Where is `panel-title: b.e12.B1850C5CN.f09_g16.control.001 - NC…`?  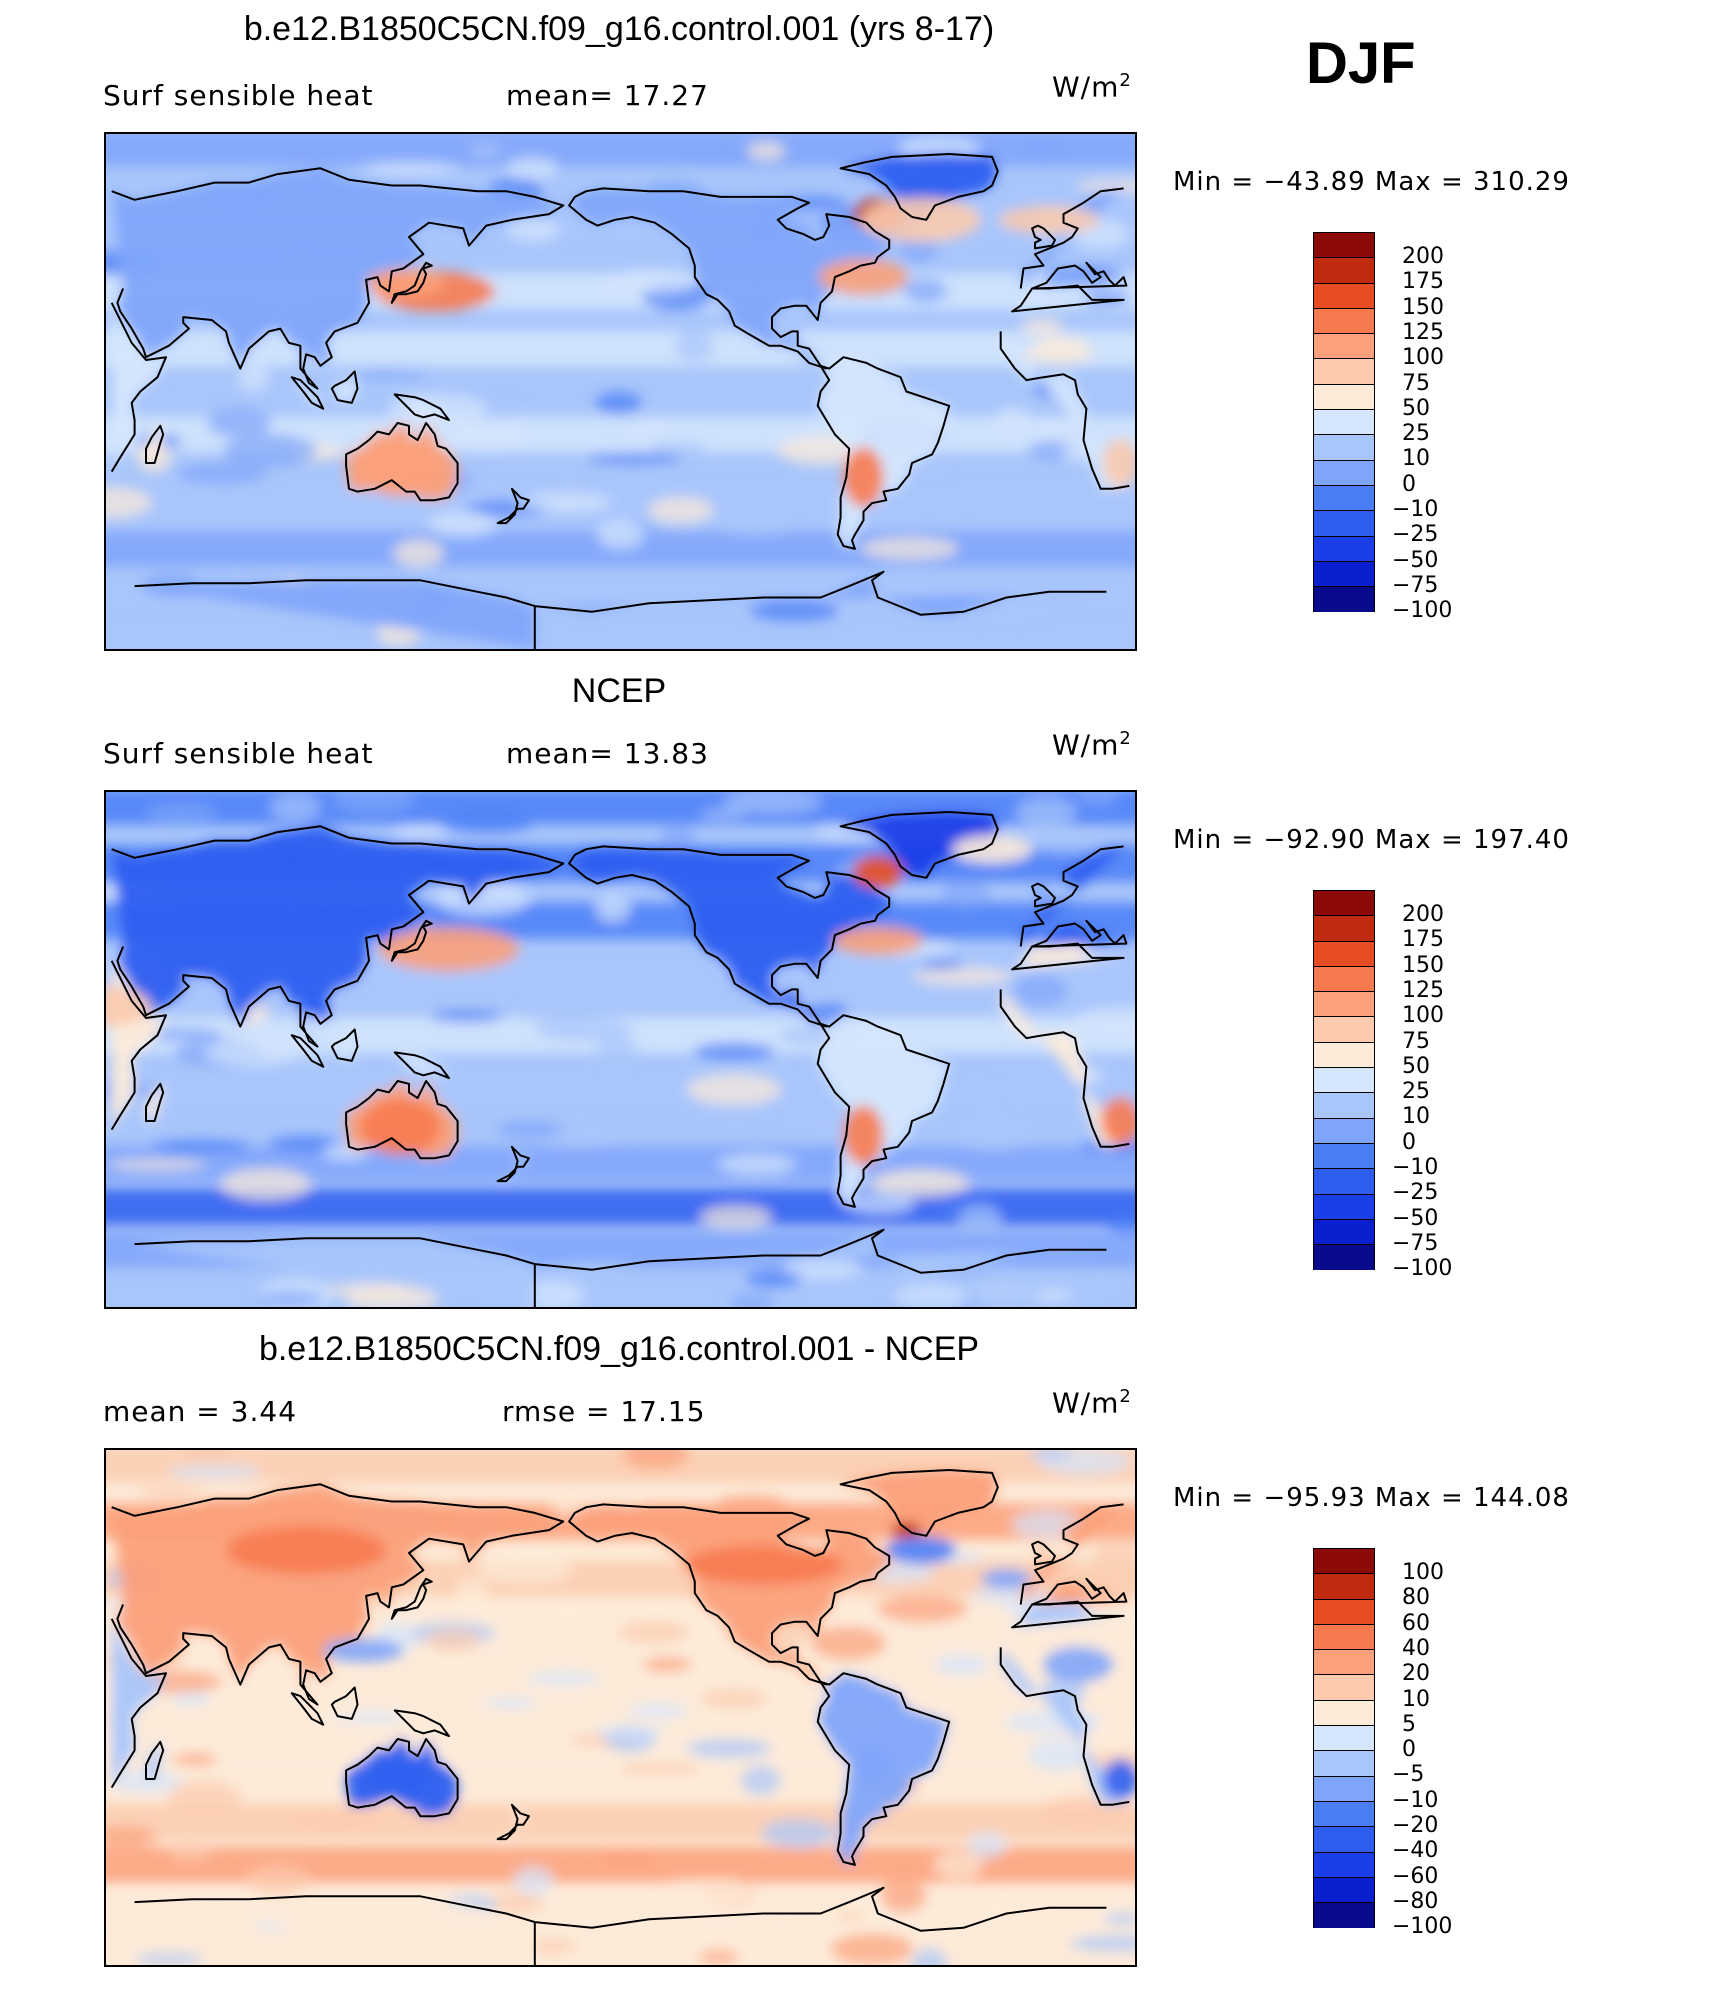
panel-title: b.e12.B1850C5CN.f09_g16.control.001 - NC… is located at coordinates (619, 1349).